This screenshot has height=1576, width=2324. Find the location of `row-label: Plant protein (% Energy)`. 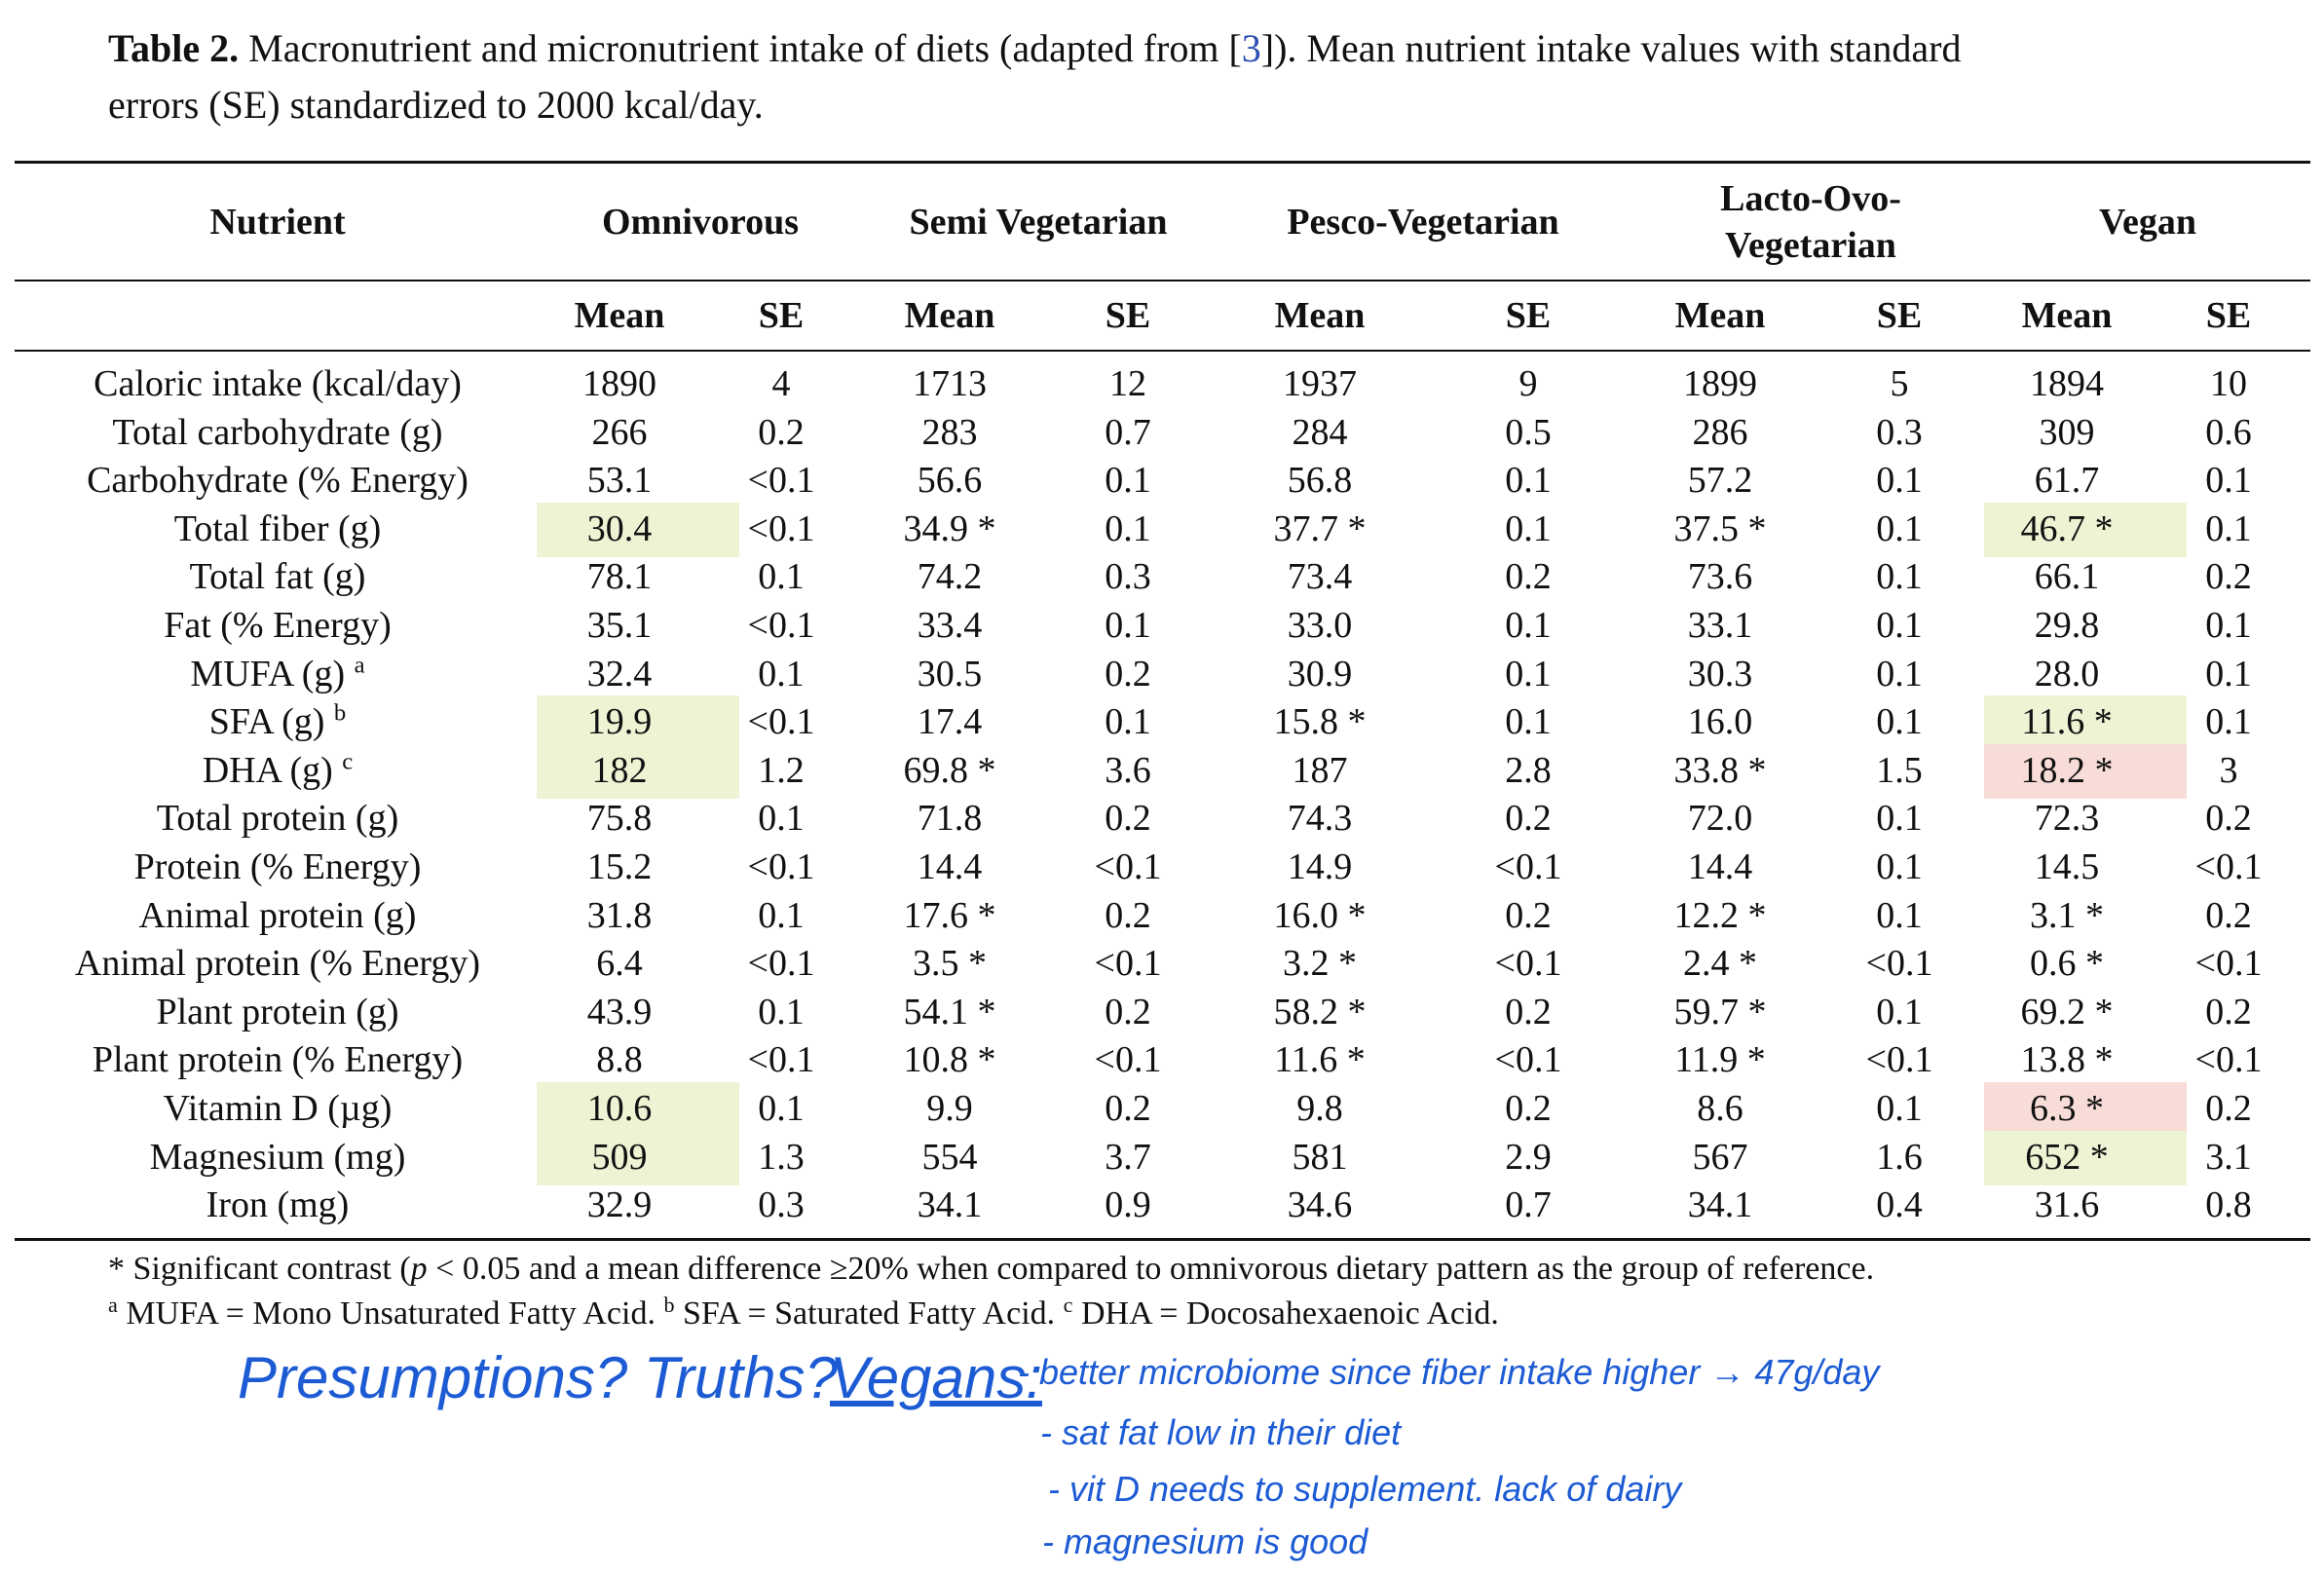

row-label: Plant protein (% Energy) is located at coordinates (278, 1059).